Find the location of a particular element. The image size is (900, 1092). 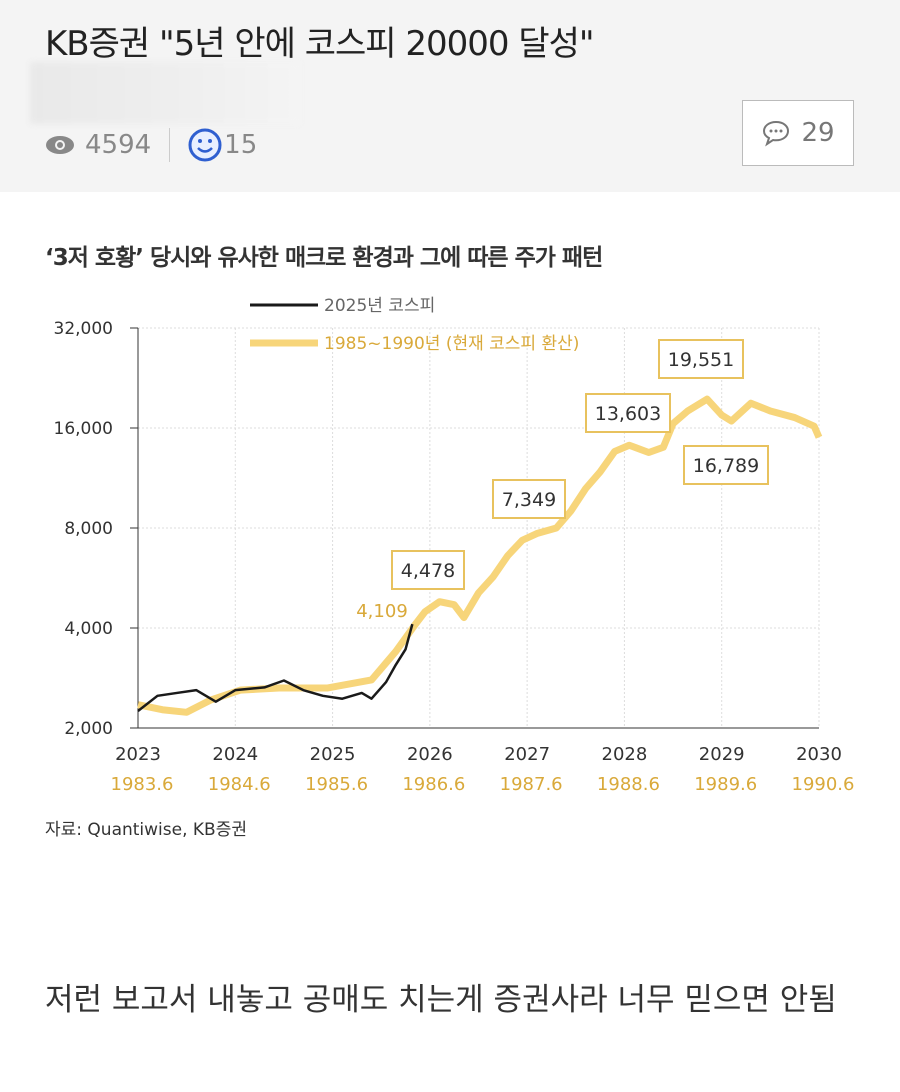

post-stats: 4594 15 is located at coordinates (151, 145).